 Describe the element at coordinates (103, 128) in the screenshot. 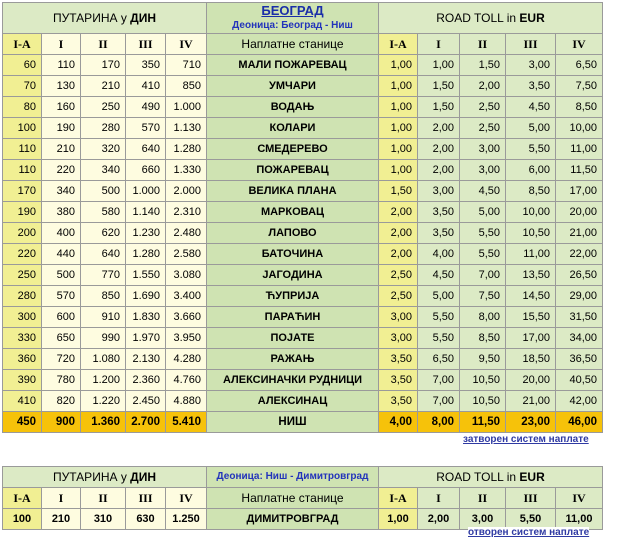

I see `din-cell: 280` at that location.